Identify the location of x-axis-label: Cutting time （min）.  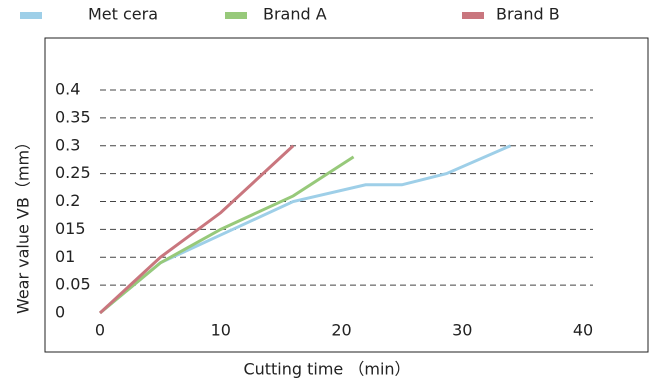
(326, 369).